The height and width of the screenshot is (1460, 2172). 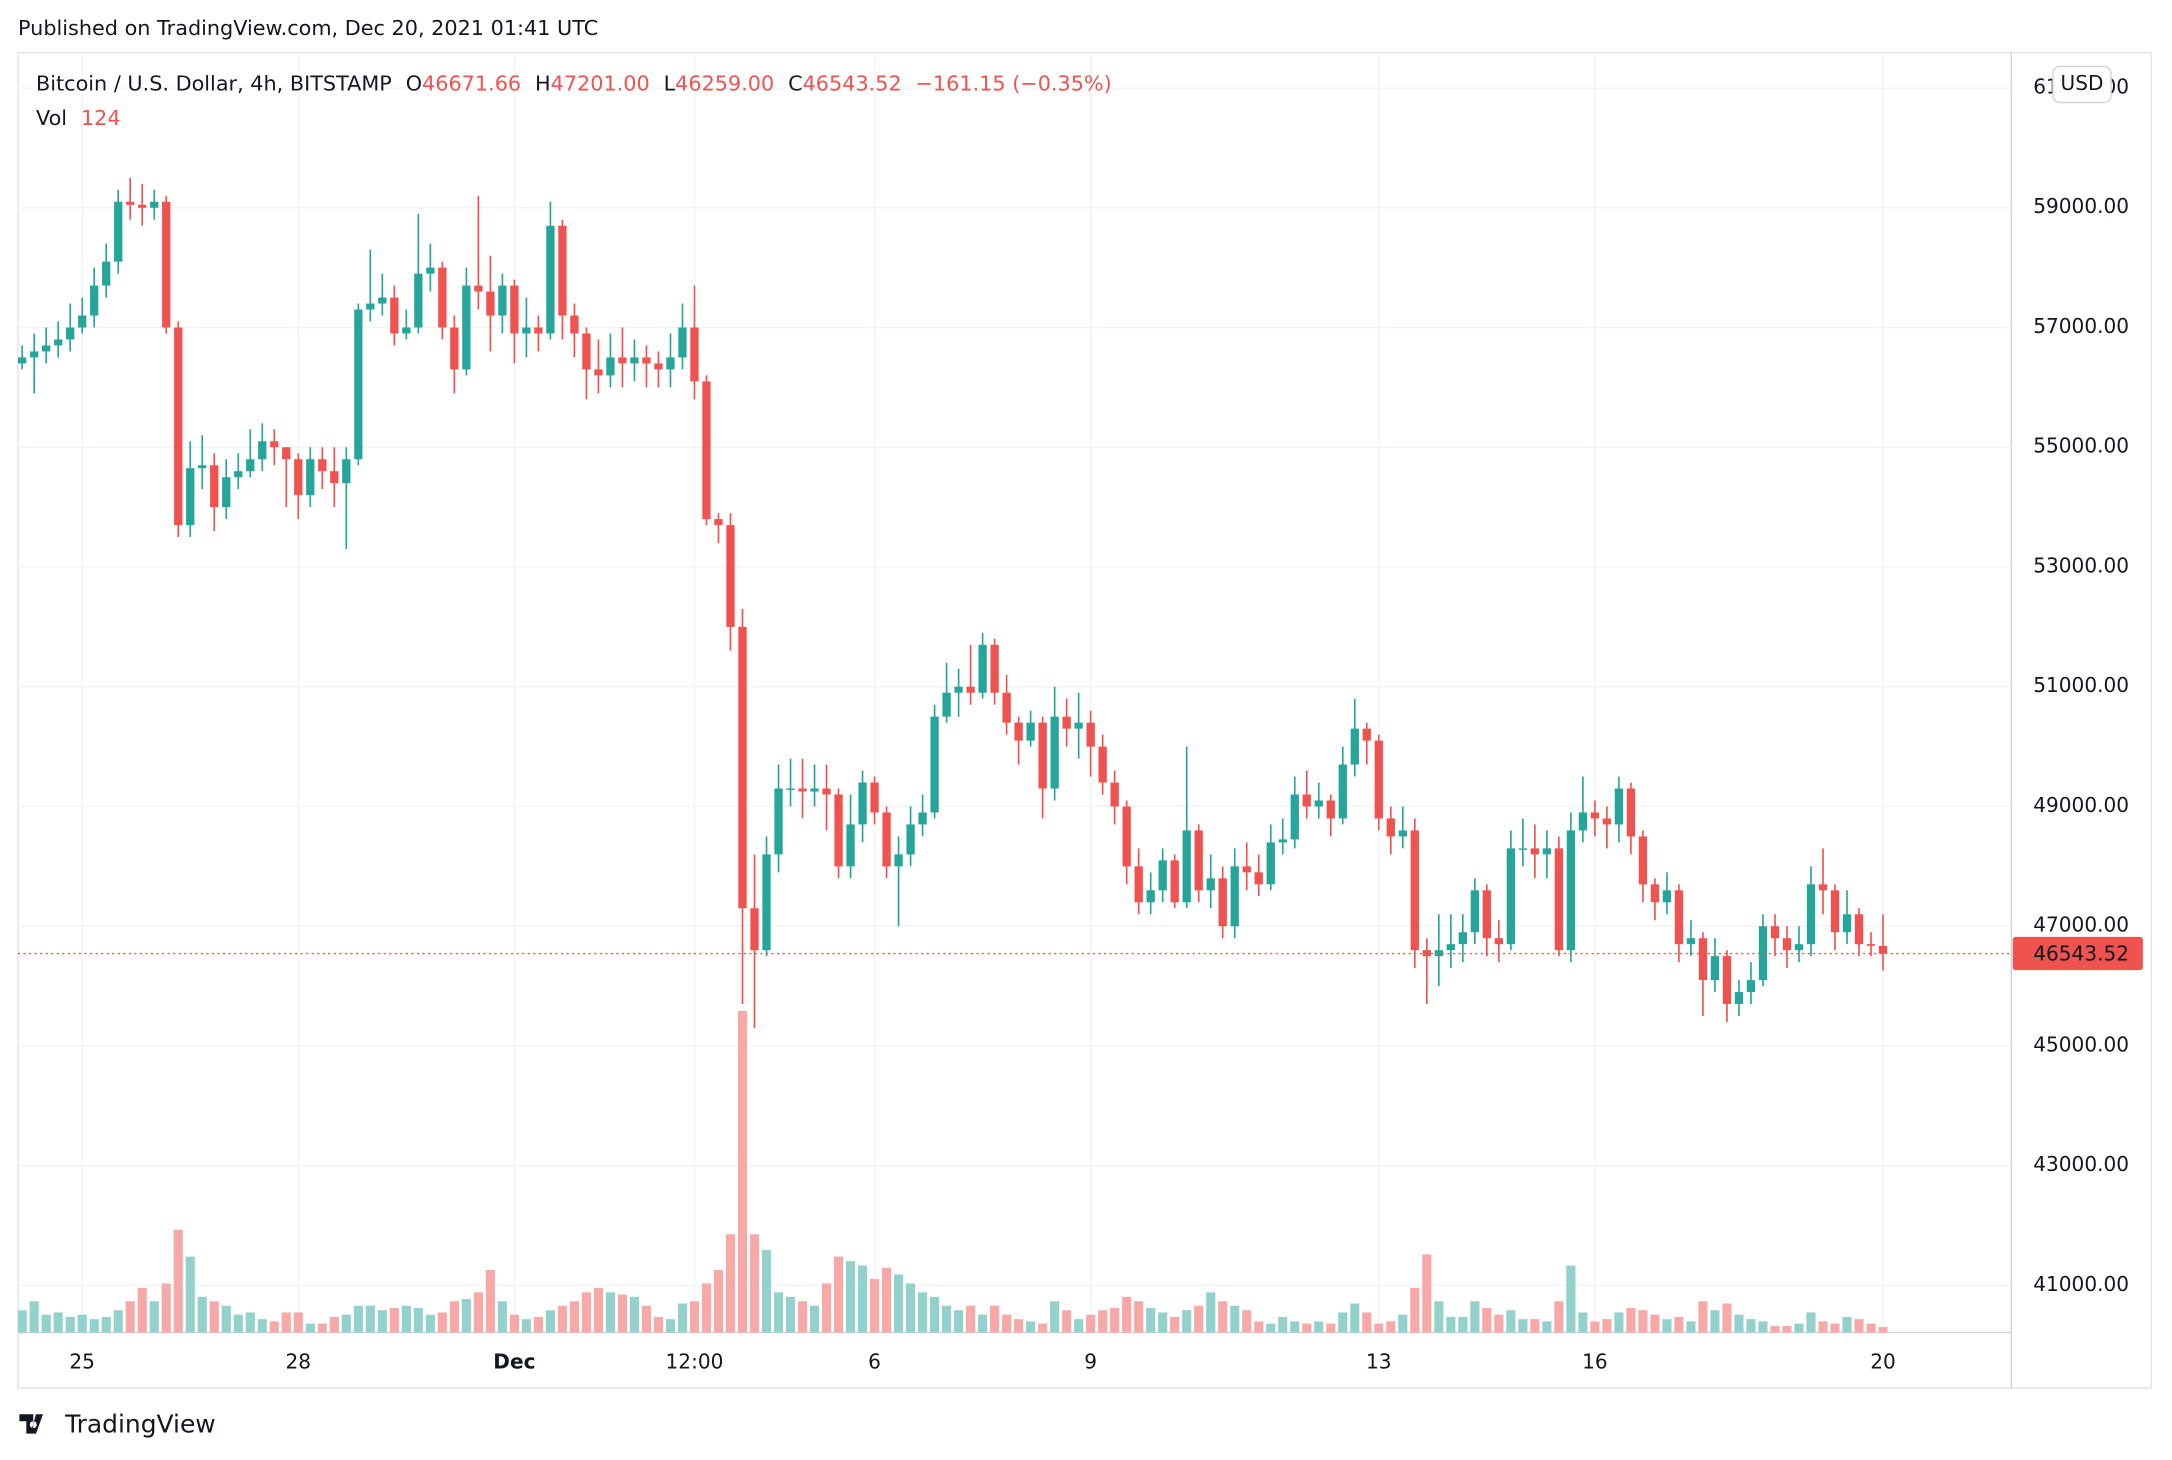 I want to click on logo: TradingView, so click(x=117, y=1423).